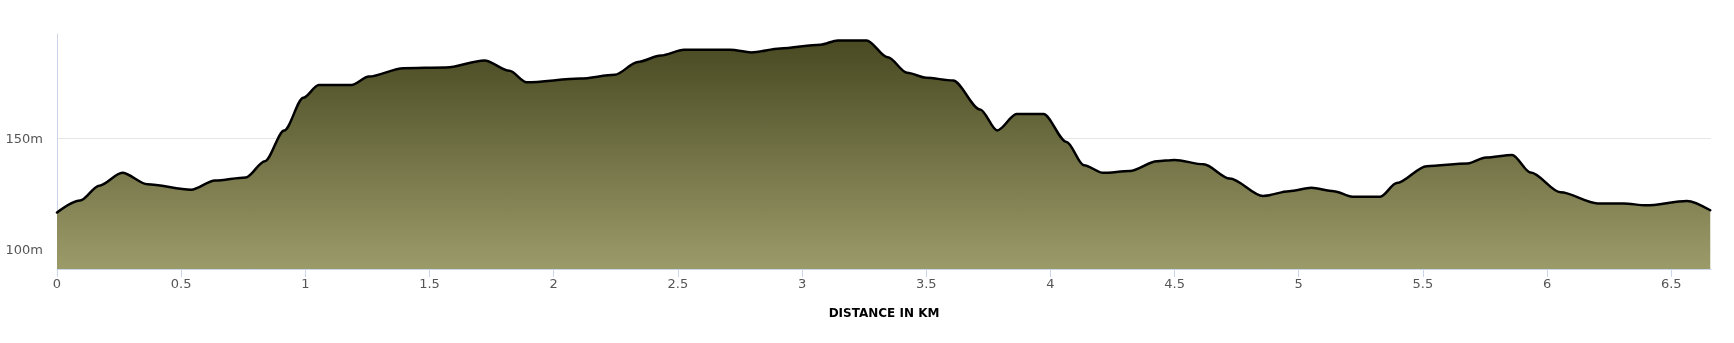 The height and width of the screenshot is (343, 1734). What do you see at coordinates (429, 283) in the screenshot?
I see `x-tick-label: 1.5` at bounding box center [429, 283].